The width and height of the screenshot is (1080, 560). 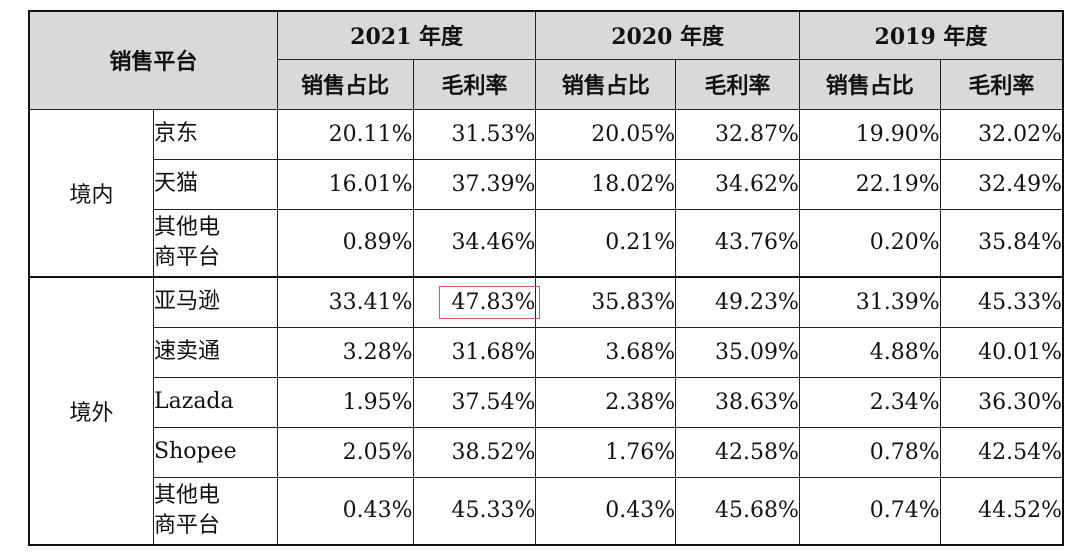 What do you see at coordinates (153, 60) in the screenshot?
I see `platform-header: 销售平台` at bounding box center [153, 60].